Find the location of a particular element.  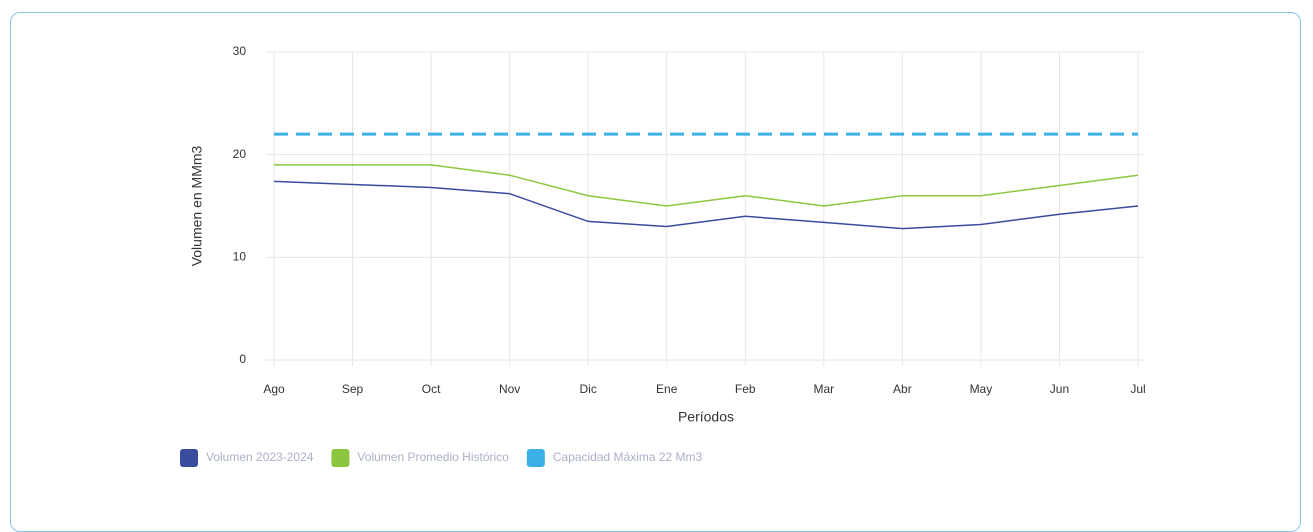

x-tick-label: Dic is located at coordinates (588, 389).